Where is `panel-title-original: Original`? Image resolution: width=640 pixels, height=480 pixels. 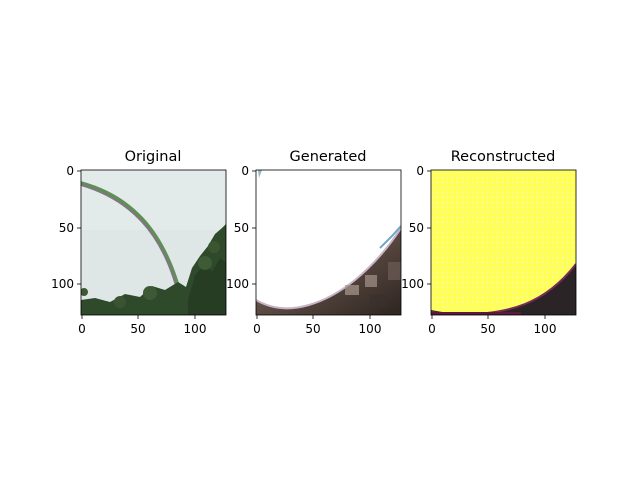
panel-title-original: Original is located at coordinates (153, 157).